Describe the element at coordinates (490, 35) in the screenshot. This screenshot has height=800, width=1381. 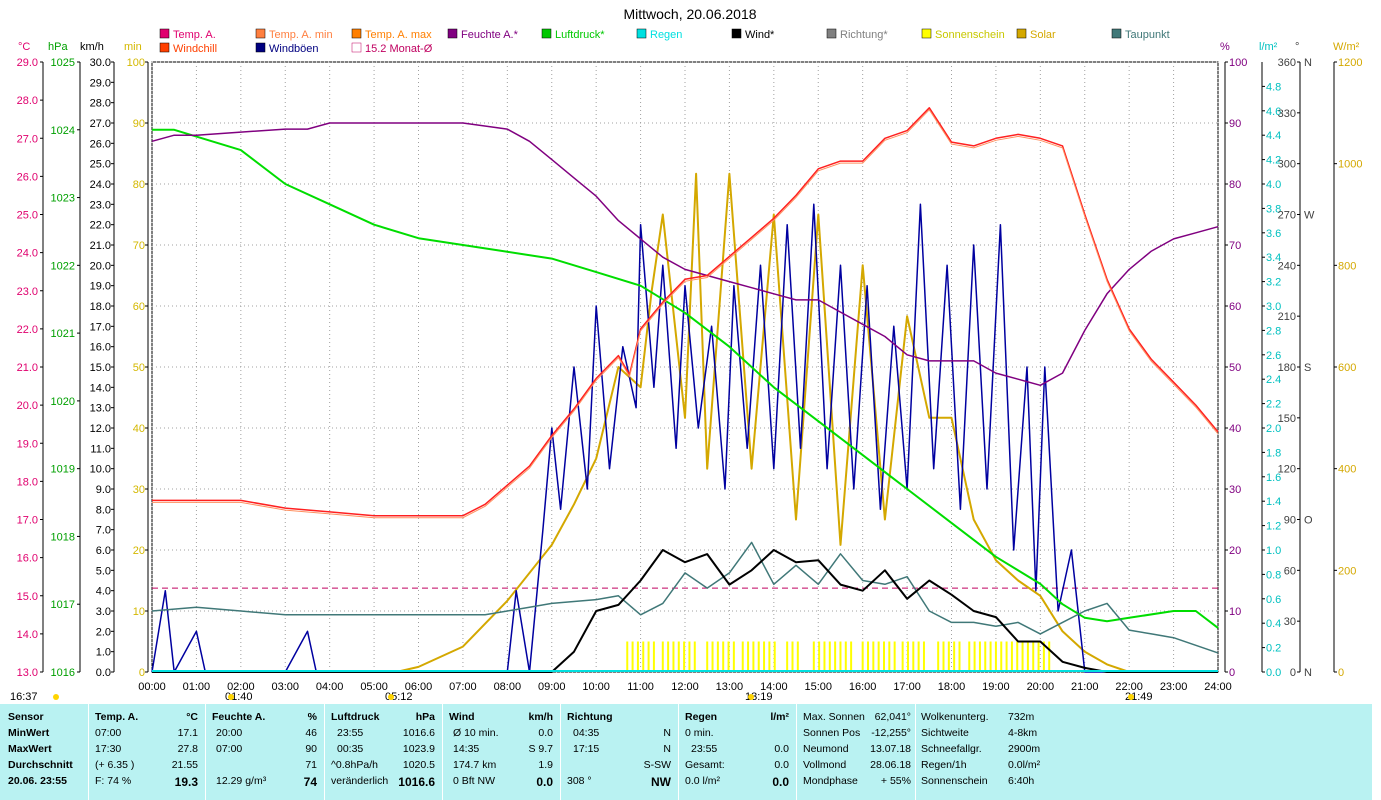
I see `legend-label: Feuchte A.*` at that location.